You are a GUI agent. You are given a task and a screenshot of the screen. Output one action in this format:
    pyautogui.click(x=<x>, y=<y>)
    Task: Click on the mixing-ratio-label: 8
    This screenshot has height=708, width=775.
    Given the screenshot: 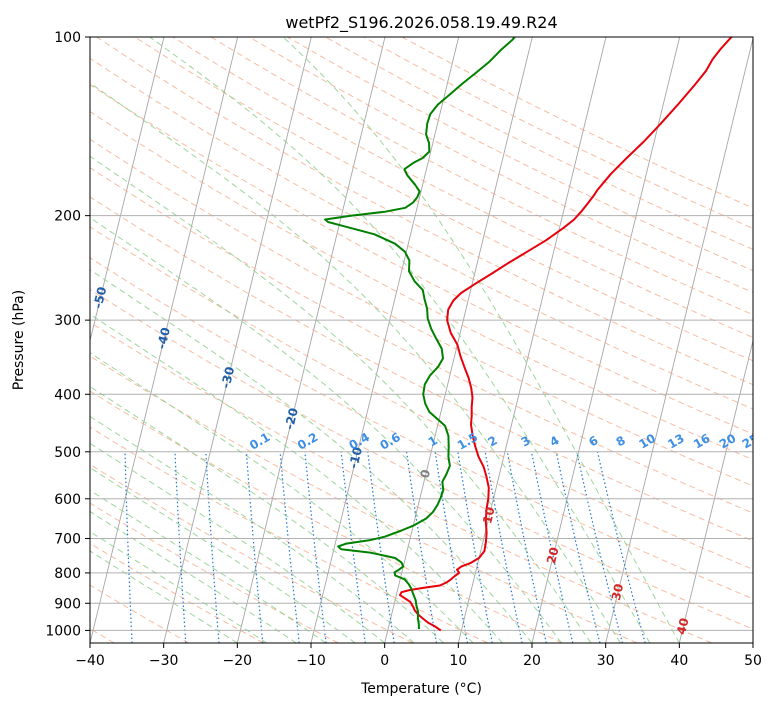 What is the action you would take?
    pyautogui.click(x=621, y=441)
    